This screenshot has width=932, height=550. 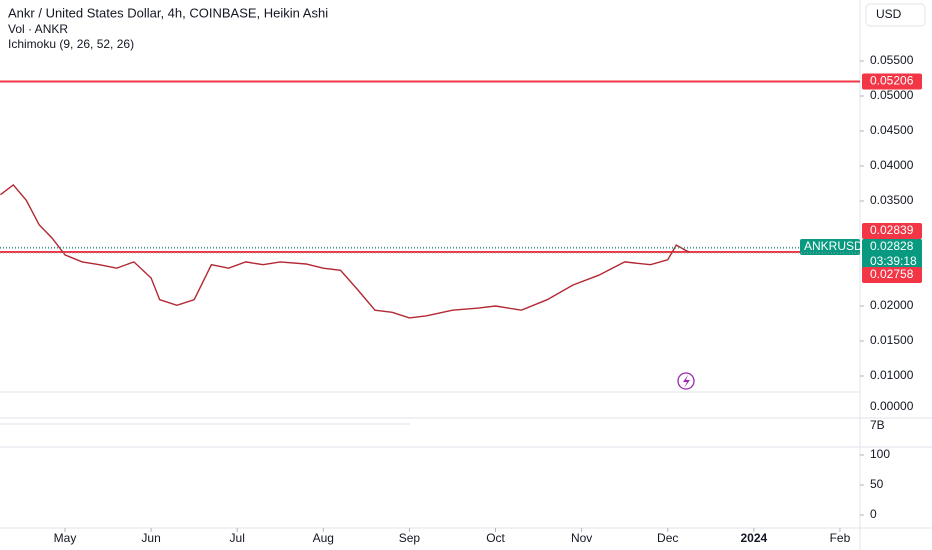 What do you see at coordinates (71, 44) in the screenshot?
I see `indicator-label: Ichimoku (9, 26, 52, 26)` at bounding box center [71, 44].